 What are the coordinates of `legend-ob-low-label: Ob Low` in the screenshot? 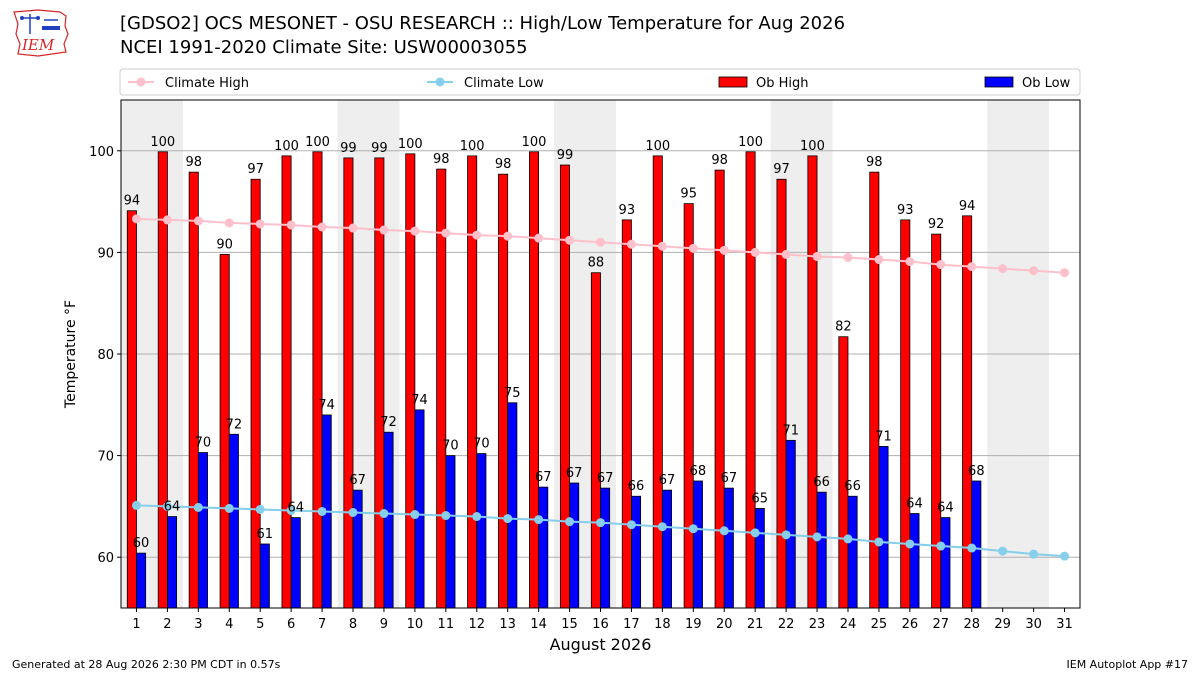 It's located at (1046, 83).